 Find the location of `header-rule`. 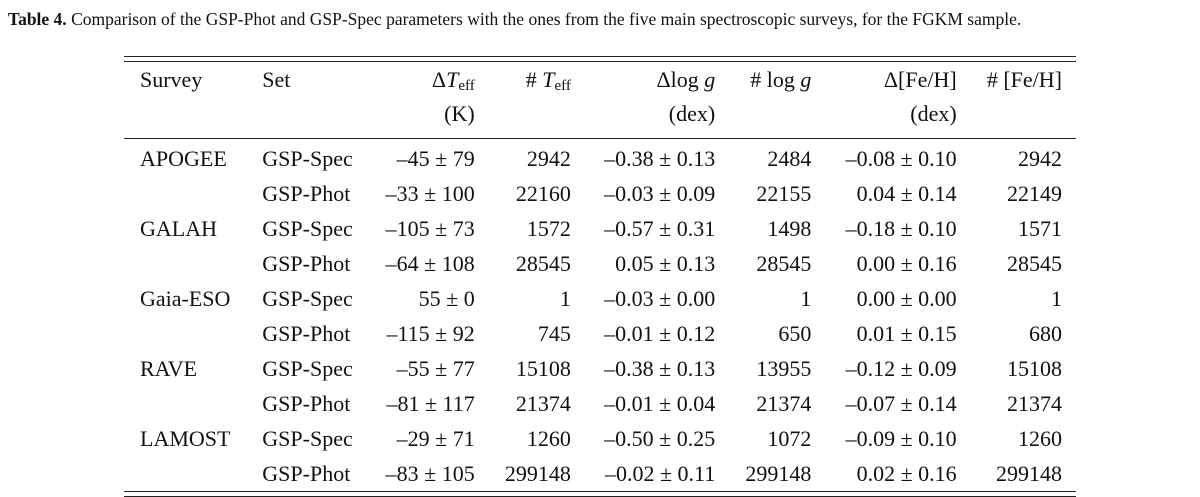

header-rule is located at coordinates (600, 138).